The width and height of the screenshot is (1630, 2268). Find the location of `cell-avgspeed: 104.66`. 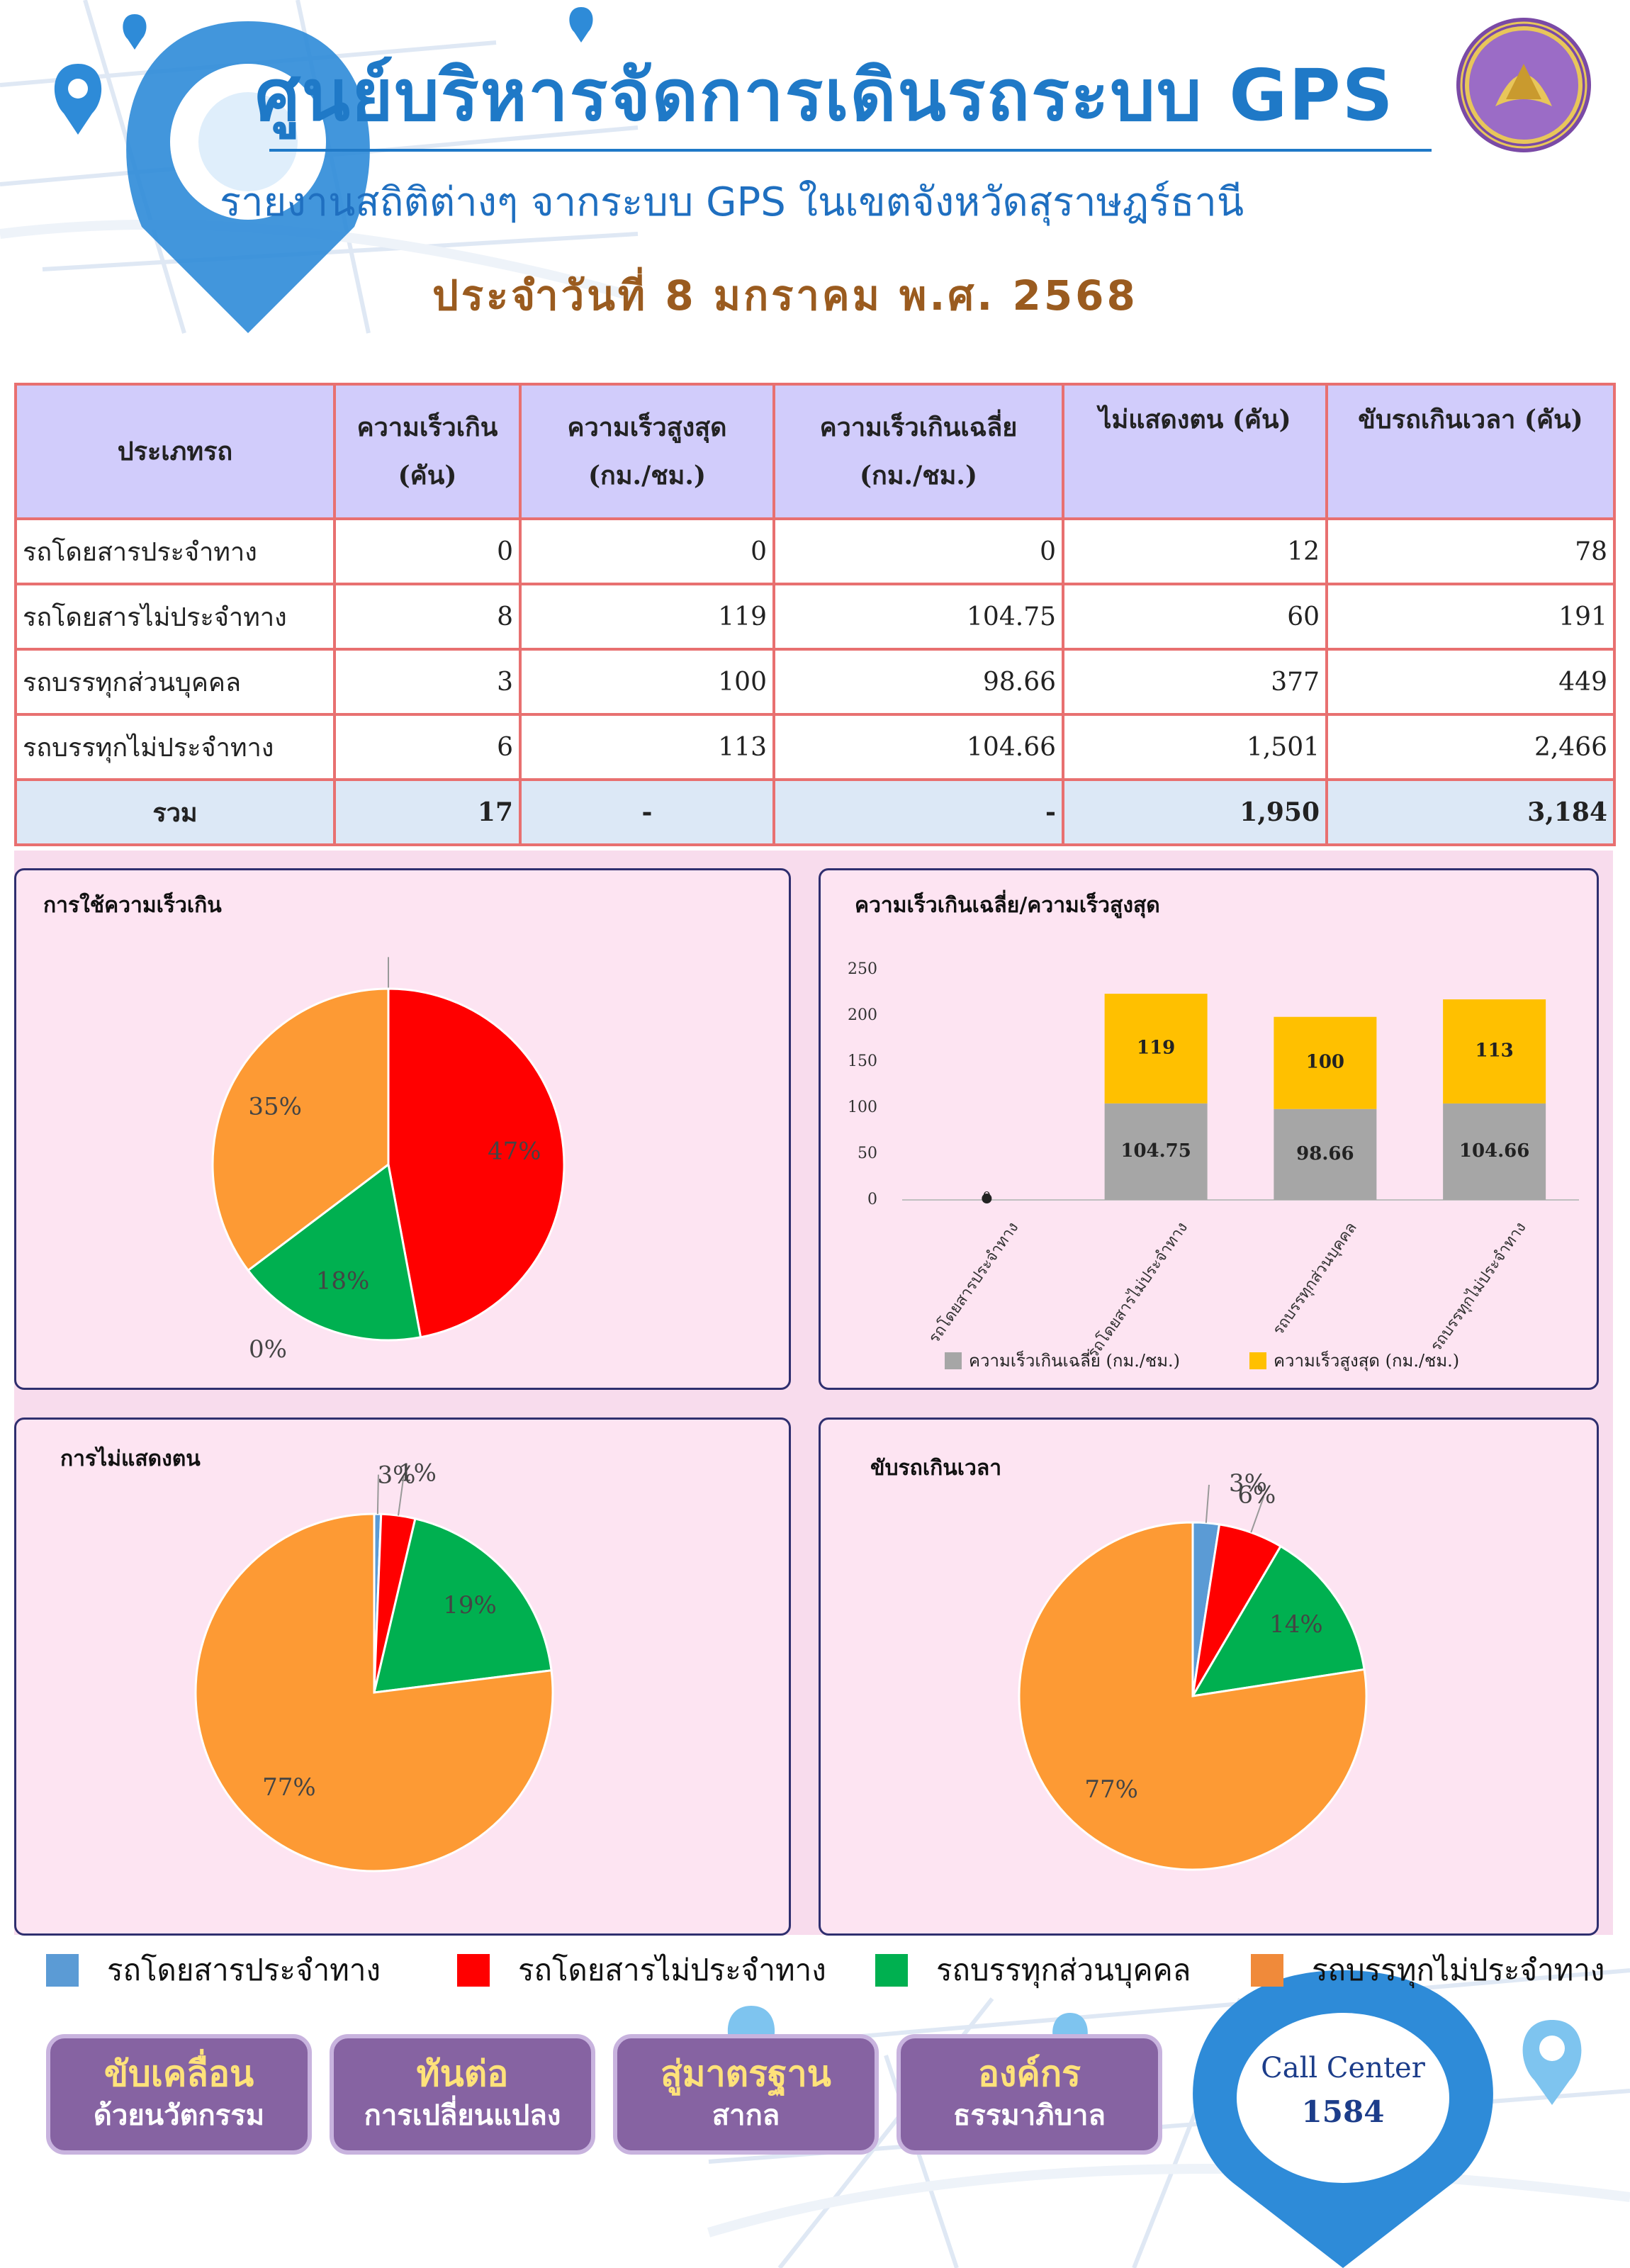

cell-avgspeed: 104.66 is located at coordinates (918, 747).